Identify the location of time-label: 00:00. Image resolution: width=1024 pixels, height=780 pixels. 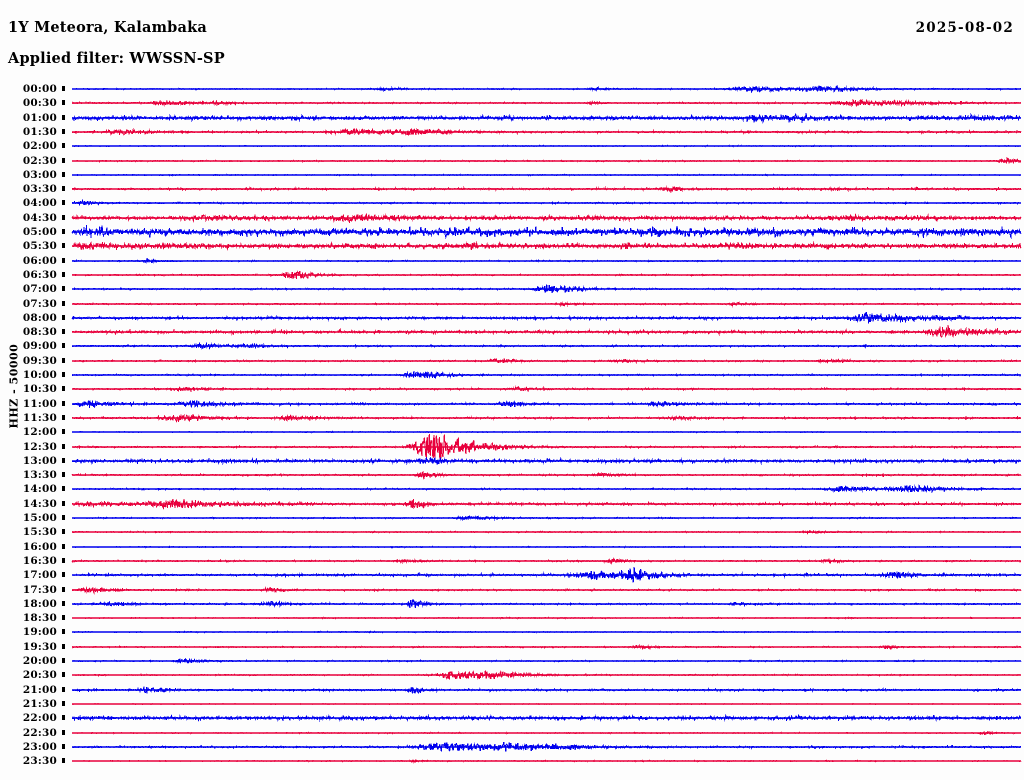
(39, 89).